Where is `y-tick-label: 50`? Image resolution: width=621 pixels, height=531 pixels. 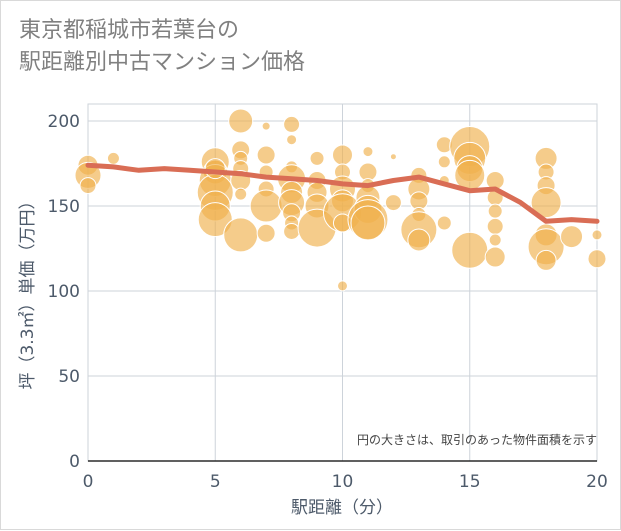
y-tick-label: 50 is located at coordinates (69, 377).